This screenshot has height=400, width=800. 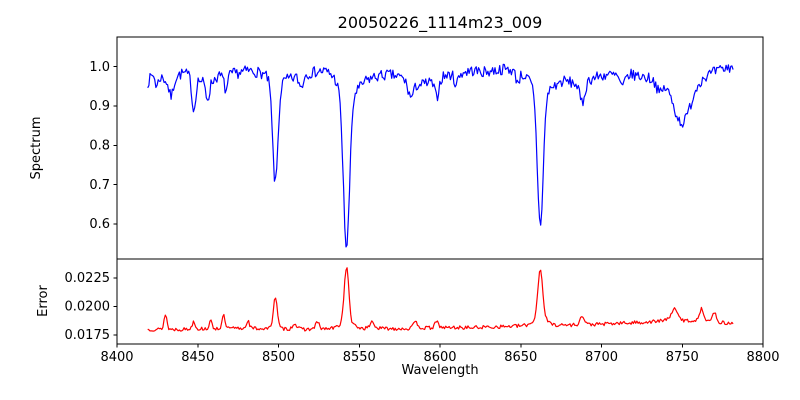 What do you see at coordinates (278, 357) in the screenshot?
I see `x-tick-label: 8500` at bounding box center [278, 357].